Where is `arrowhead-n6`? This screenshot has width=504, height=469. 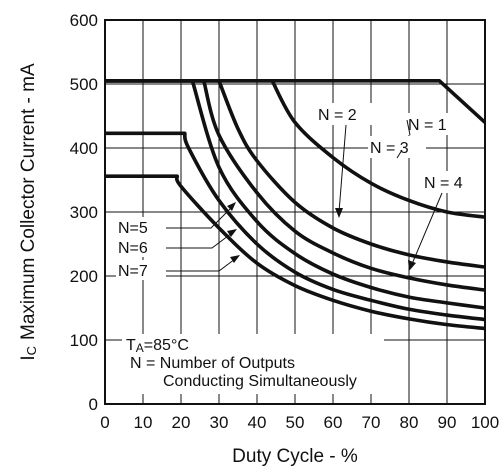 arrowhead-n6 is located at coordinates (232, 233).